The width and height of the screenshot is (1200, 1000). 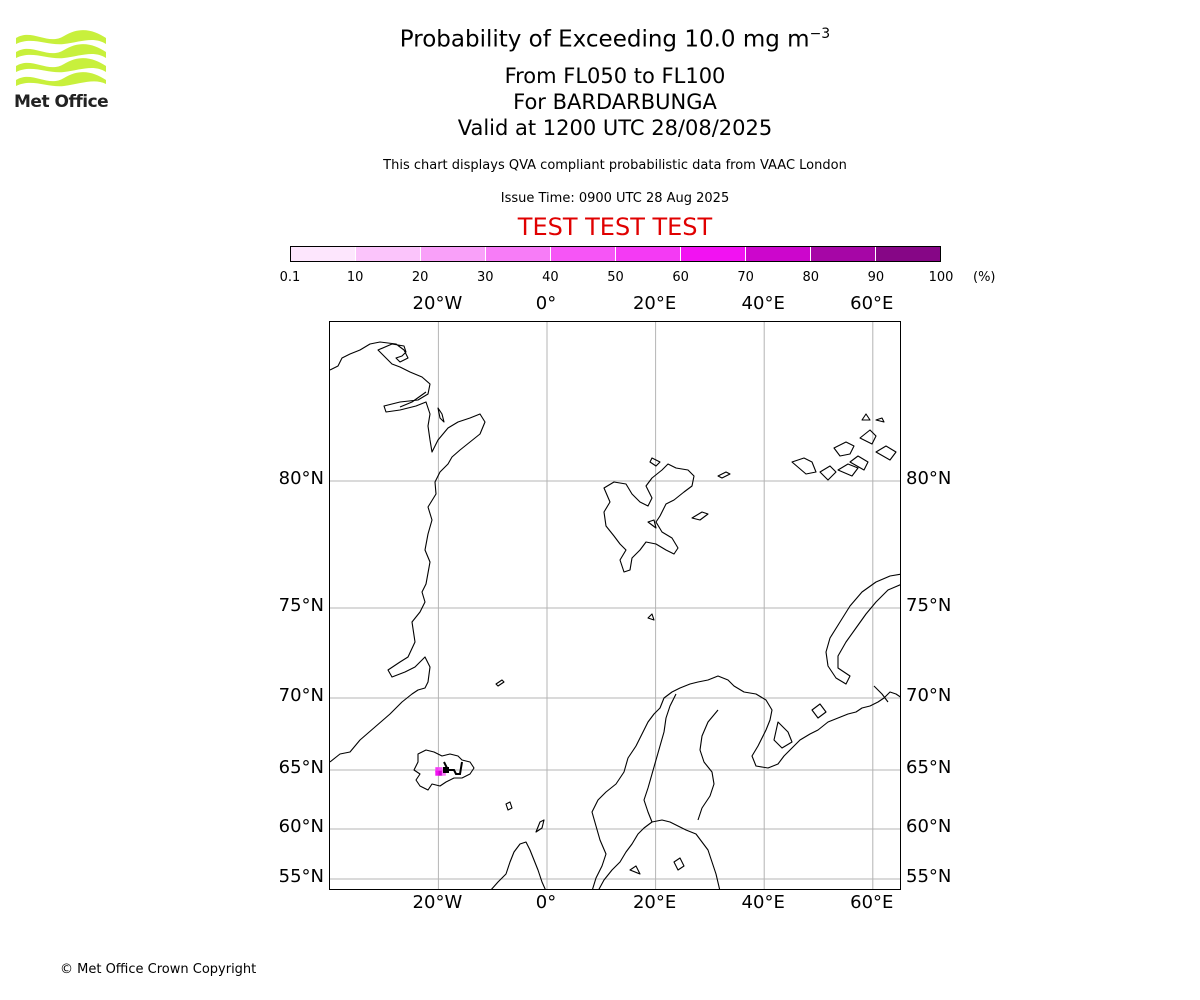 I want to click on longitude-label-bottom: 40°E, so click(x=763, y=902).